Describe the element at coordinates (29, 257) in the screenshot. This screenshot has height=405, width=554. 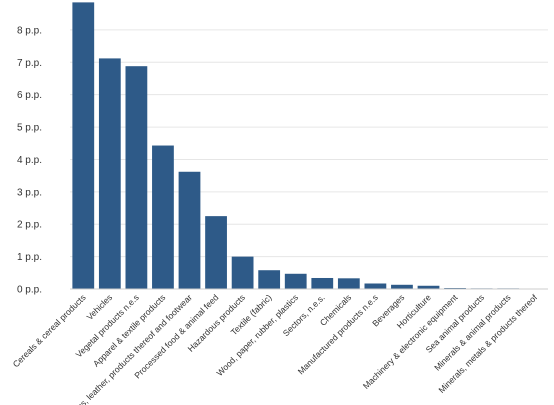
I see `y-tick-label: 1 p.p.` at that location.